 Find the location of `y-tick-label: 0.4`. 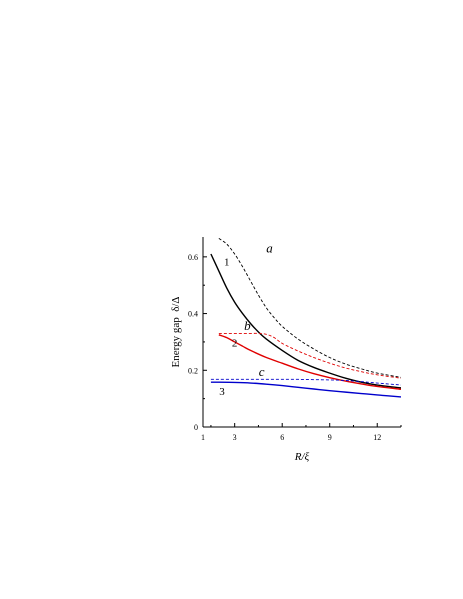

y-tick-label: 0.4 is located at coordinates (193, 314).